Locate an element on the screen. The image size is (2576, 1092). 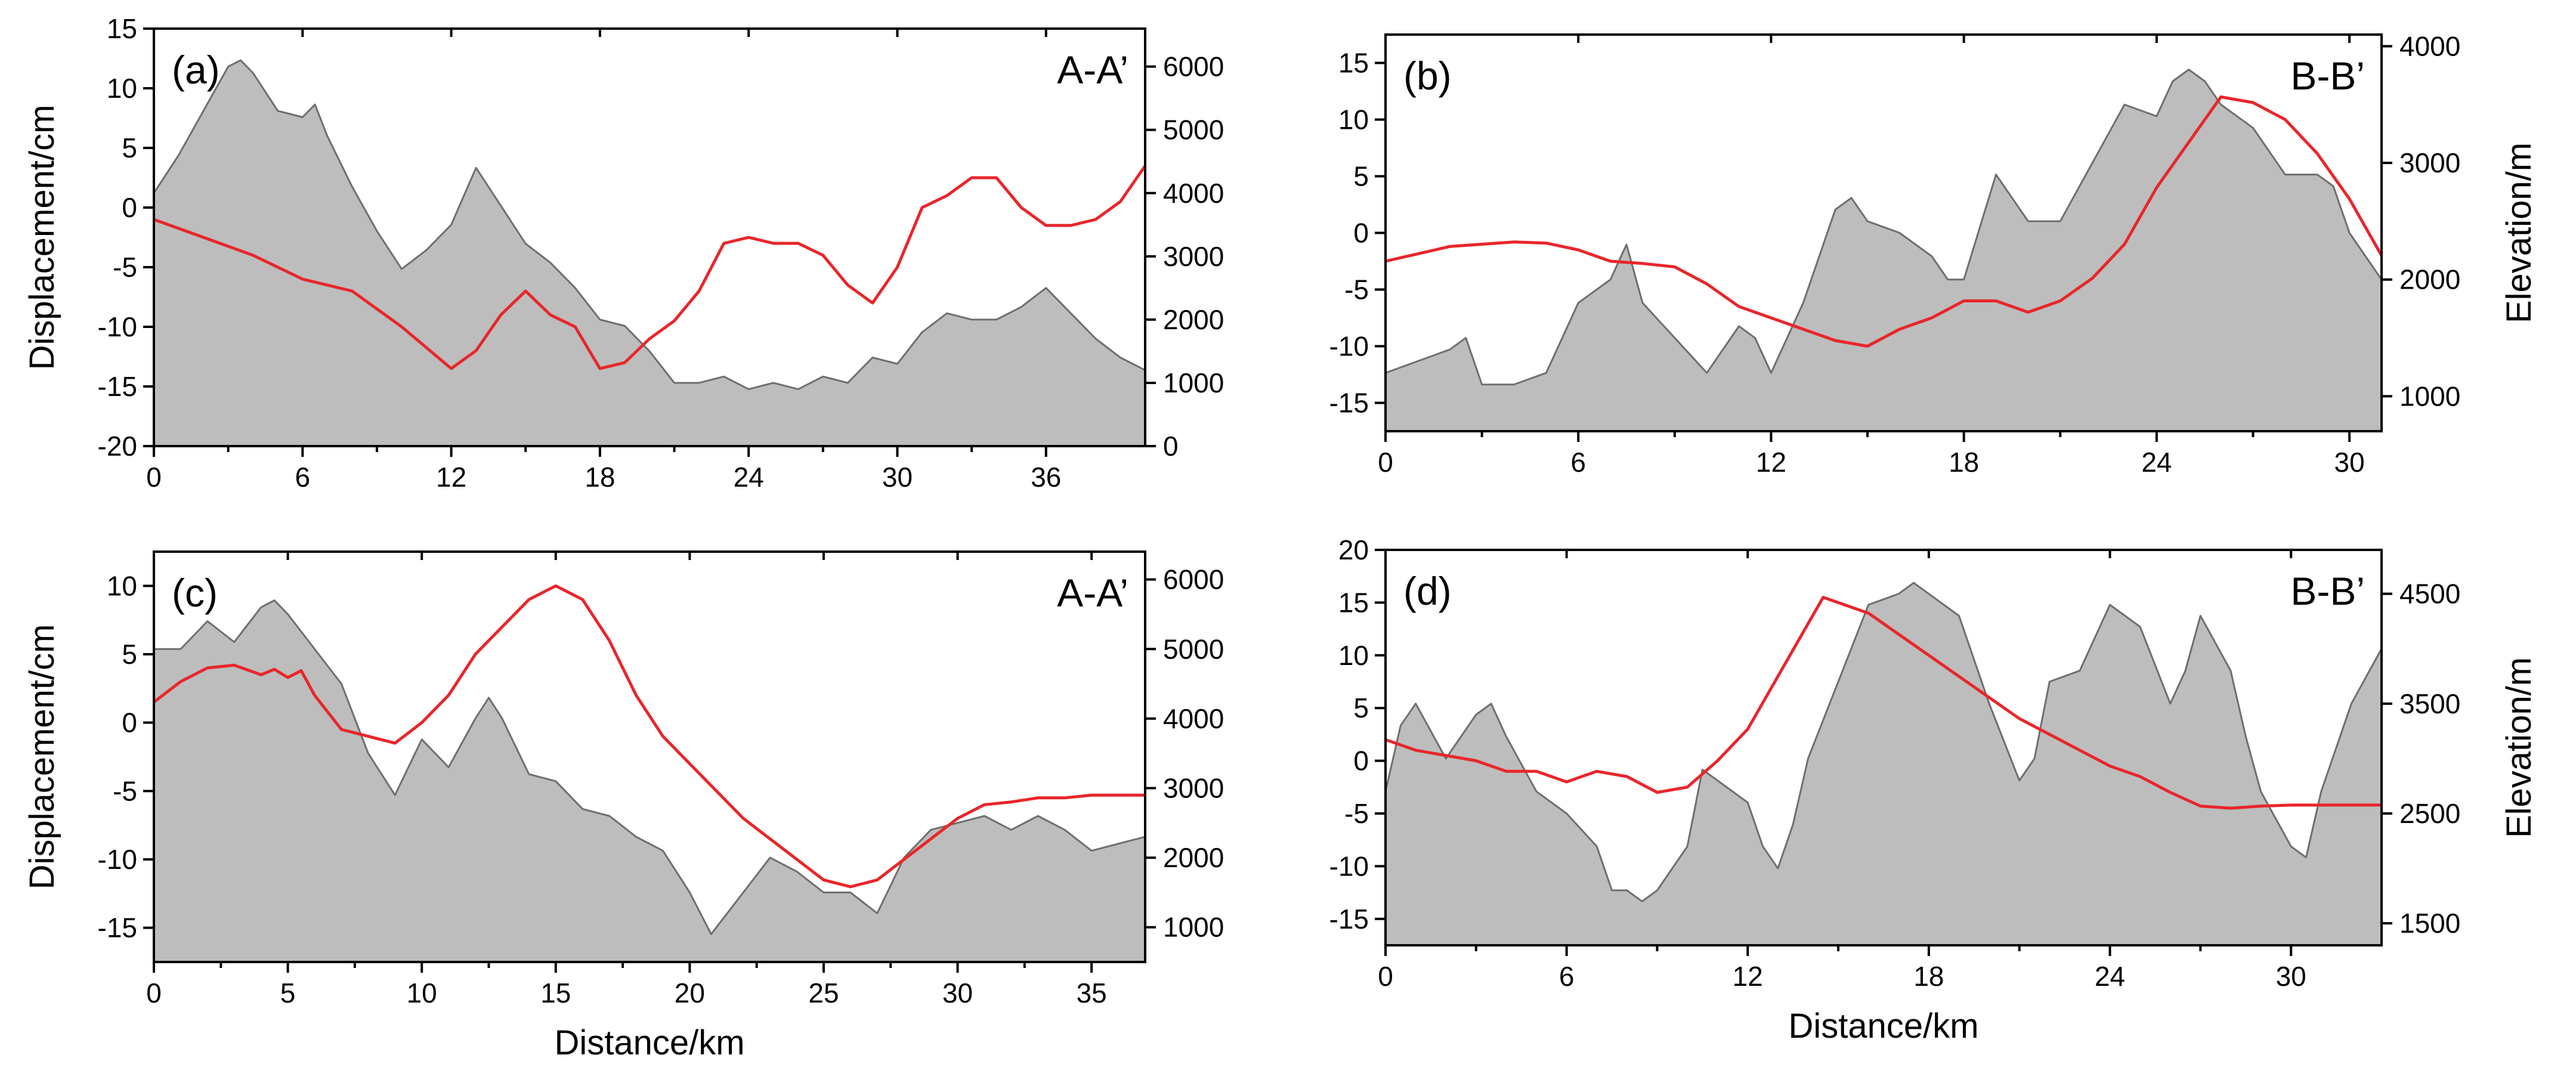
x-tick-label: 15 is located at coordinates (555, 993).